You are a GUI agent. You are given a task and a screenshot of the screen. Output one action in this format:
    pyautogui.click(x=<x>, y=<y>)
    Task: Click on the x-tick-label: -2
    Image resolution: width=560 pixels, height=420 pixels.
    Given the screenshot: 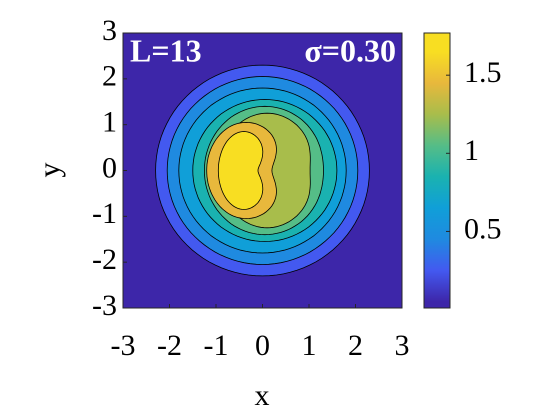 What is the action you would take?
    pyautogui.click(x=169, y=345)
    